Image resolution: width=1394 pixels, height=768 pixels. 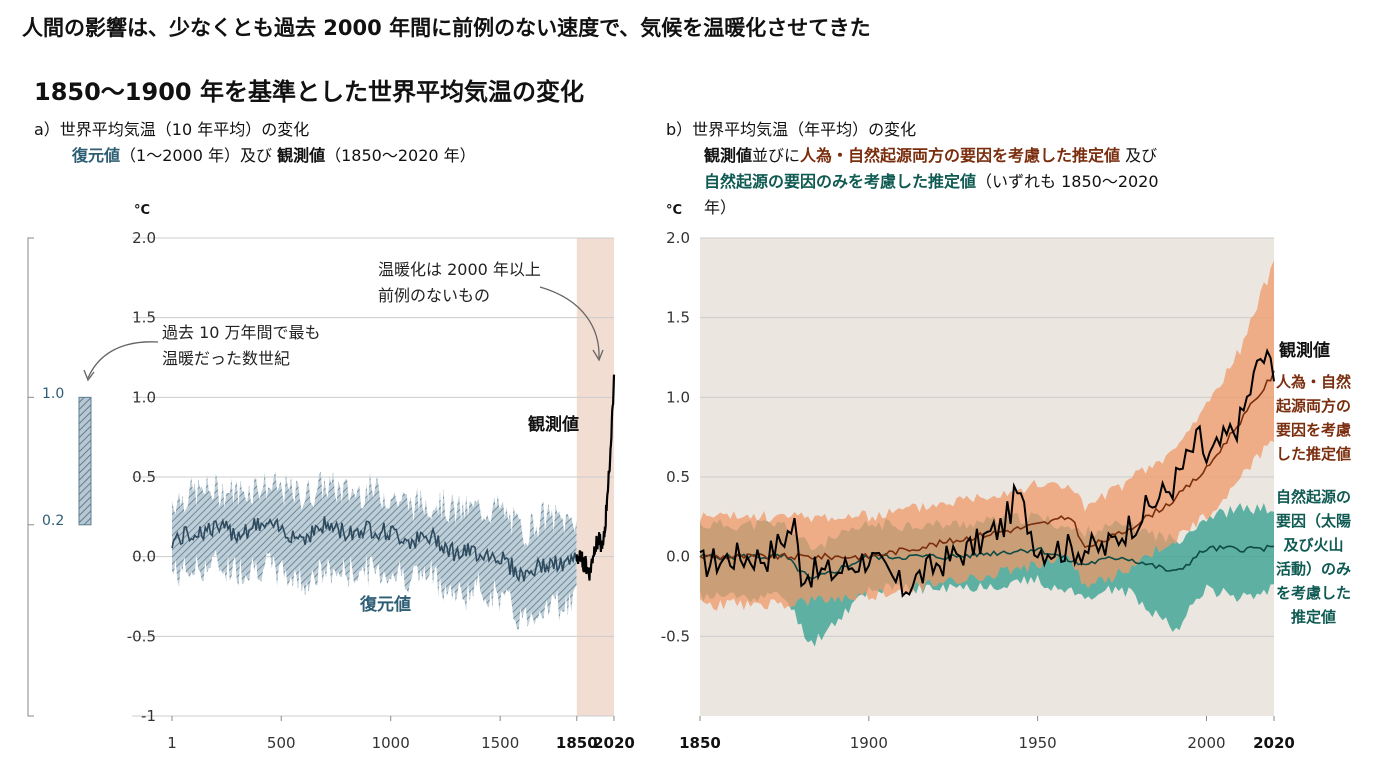 I want to click on natural-label-line: 自然起源の, so click(x=1314, y=497).